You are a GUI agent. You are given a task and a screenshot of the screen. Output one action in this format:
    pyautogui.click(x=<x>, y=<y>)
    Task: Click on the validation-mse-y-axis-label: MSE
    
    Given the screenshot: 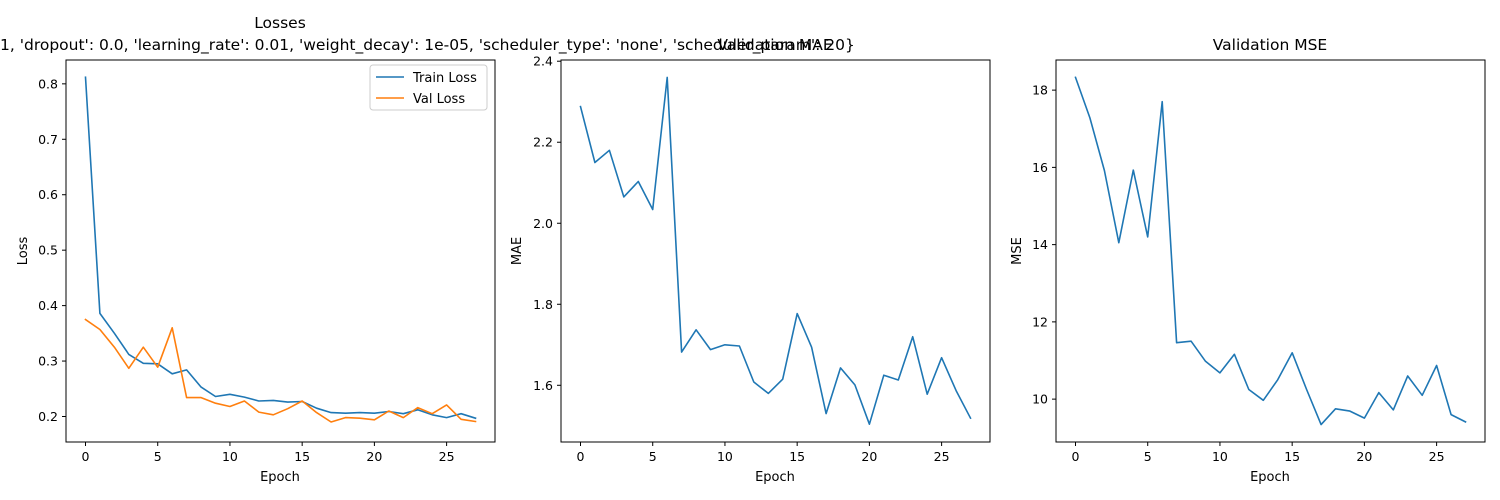 What is the action you would take?
    pyautogui.click(x=1017, y=251)
    